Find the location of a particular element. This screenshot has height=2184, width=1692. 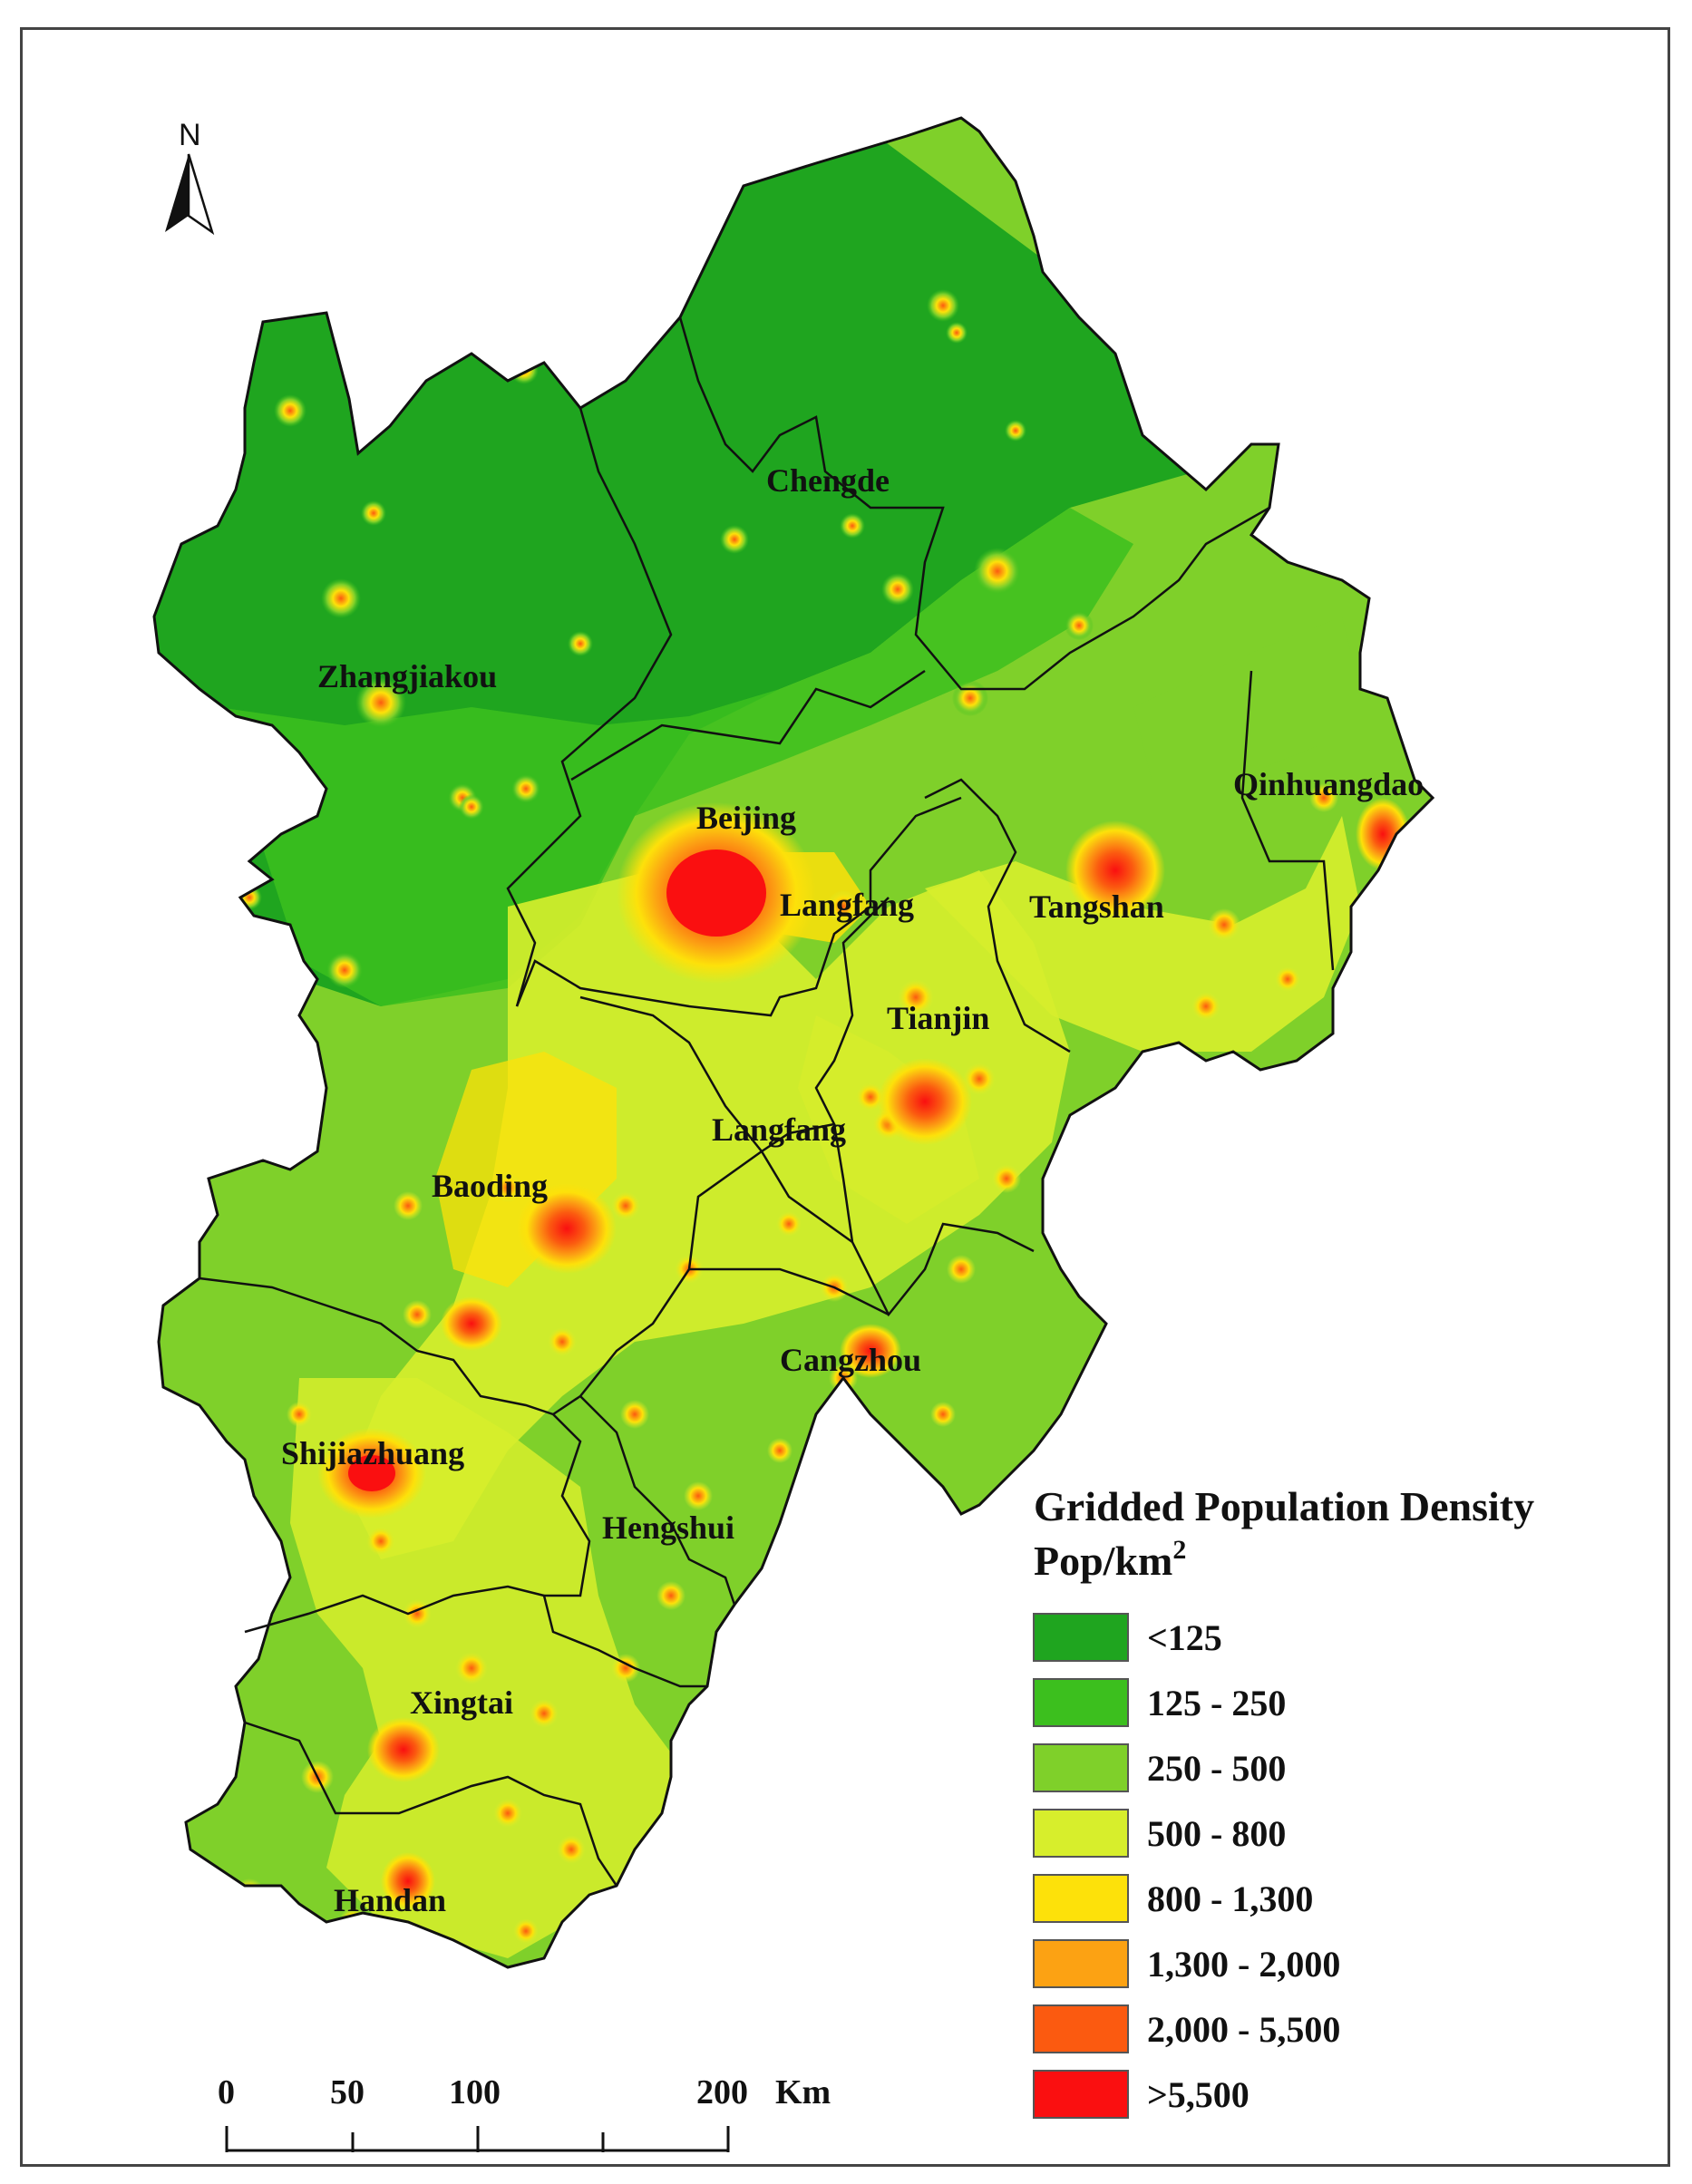

region-label-handan: Handan is located at coordinates (390, 1900).